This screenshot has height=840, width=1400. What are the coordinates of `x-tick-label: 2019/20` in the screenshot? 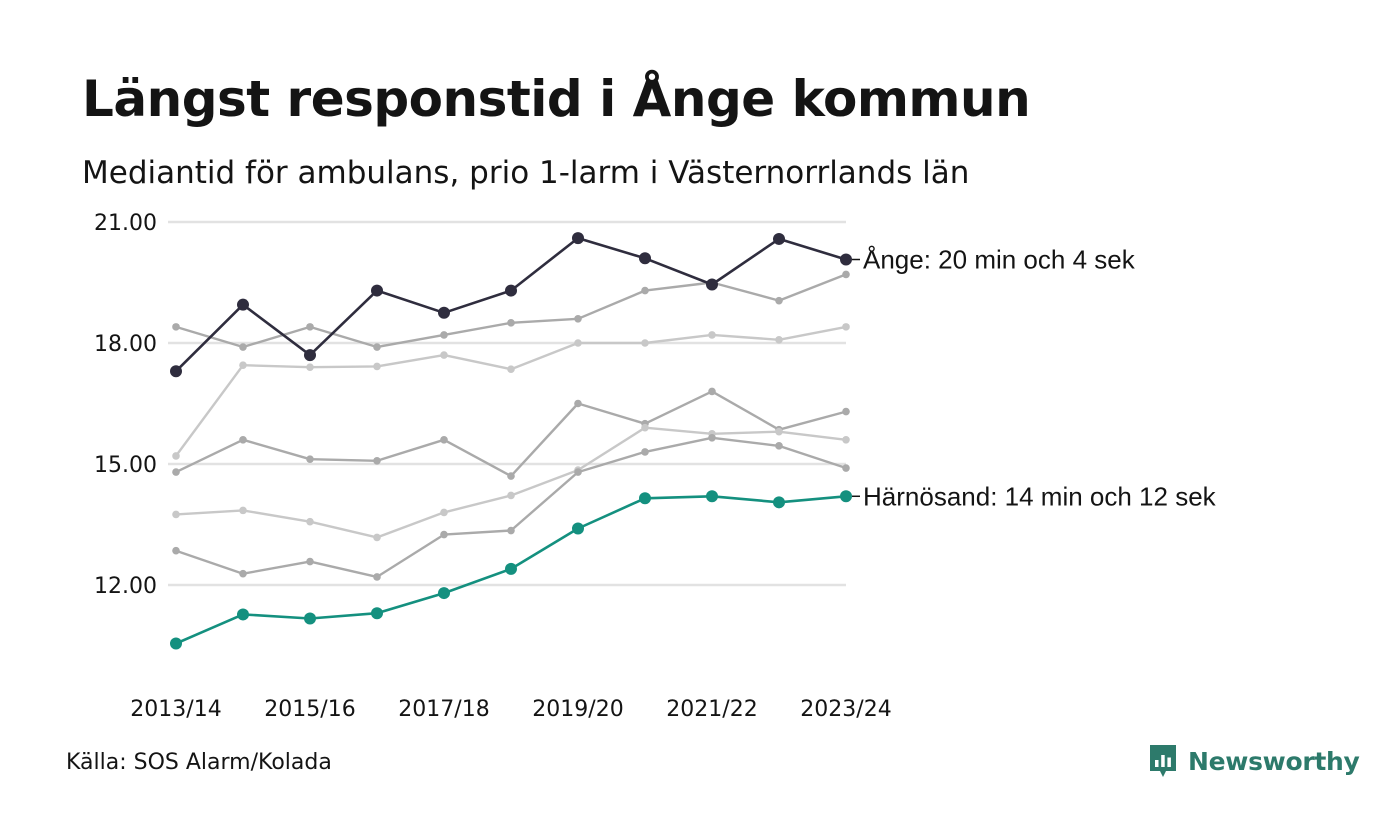 It's located at (577, 709).